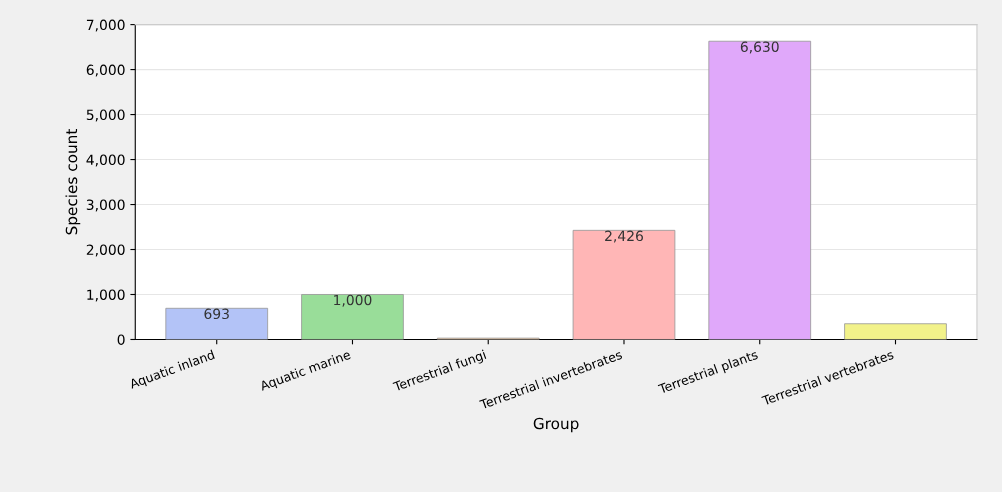 The height and width of the screenshot is (492, 1002). I want to click on y-tick-label: 6,000, so click(105, 70).